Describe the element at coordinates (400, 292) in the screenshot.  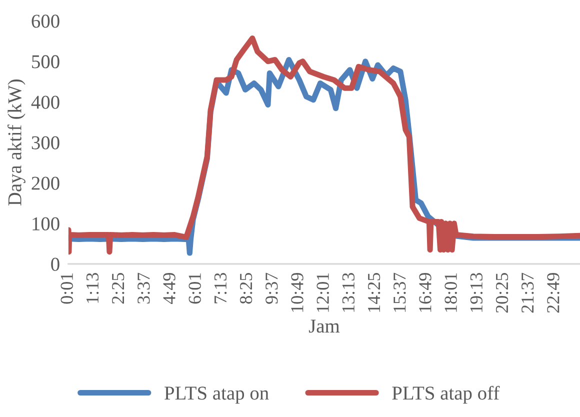
I see `x-tick-label: 15:37` at that location.